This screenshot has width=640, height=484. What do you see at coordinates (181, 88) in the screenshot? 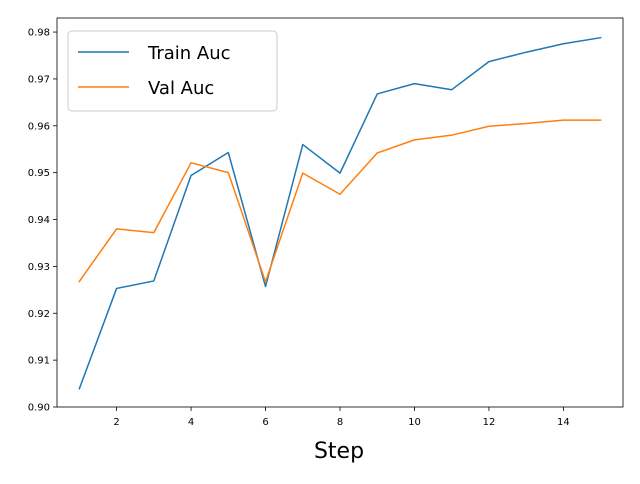
I see `legend-label-1: Val Auc` at bounding box center [181, 88].